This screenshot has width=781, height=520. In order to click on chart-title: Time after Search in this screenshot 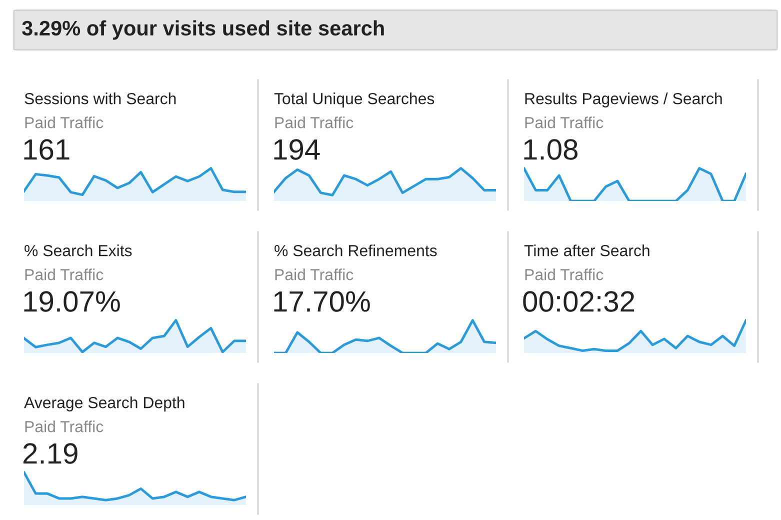, I will do `click(587, 250)`.